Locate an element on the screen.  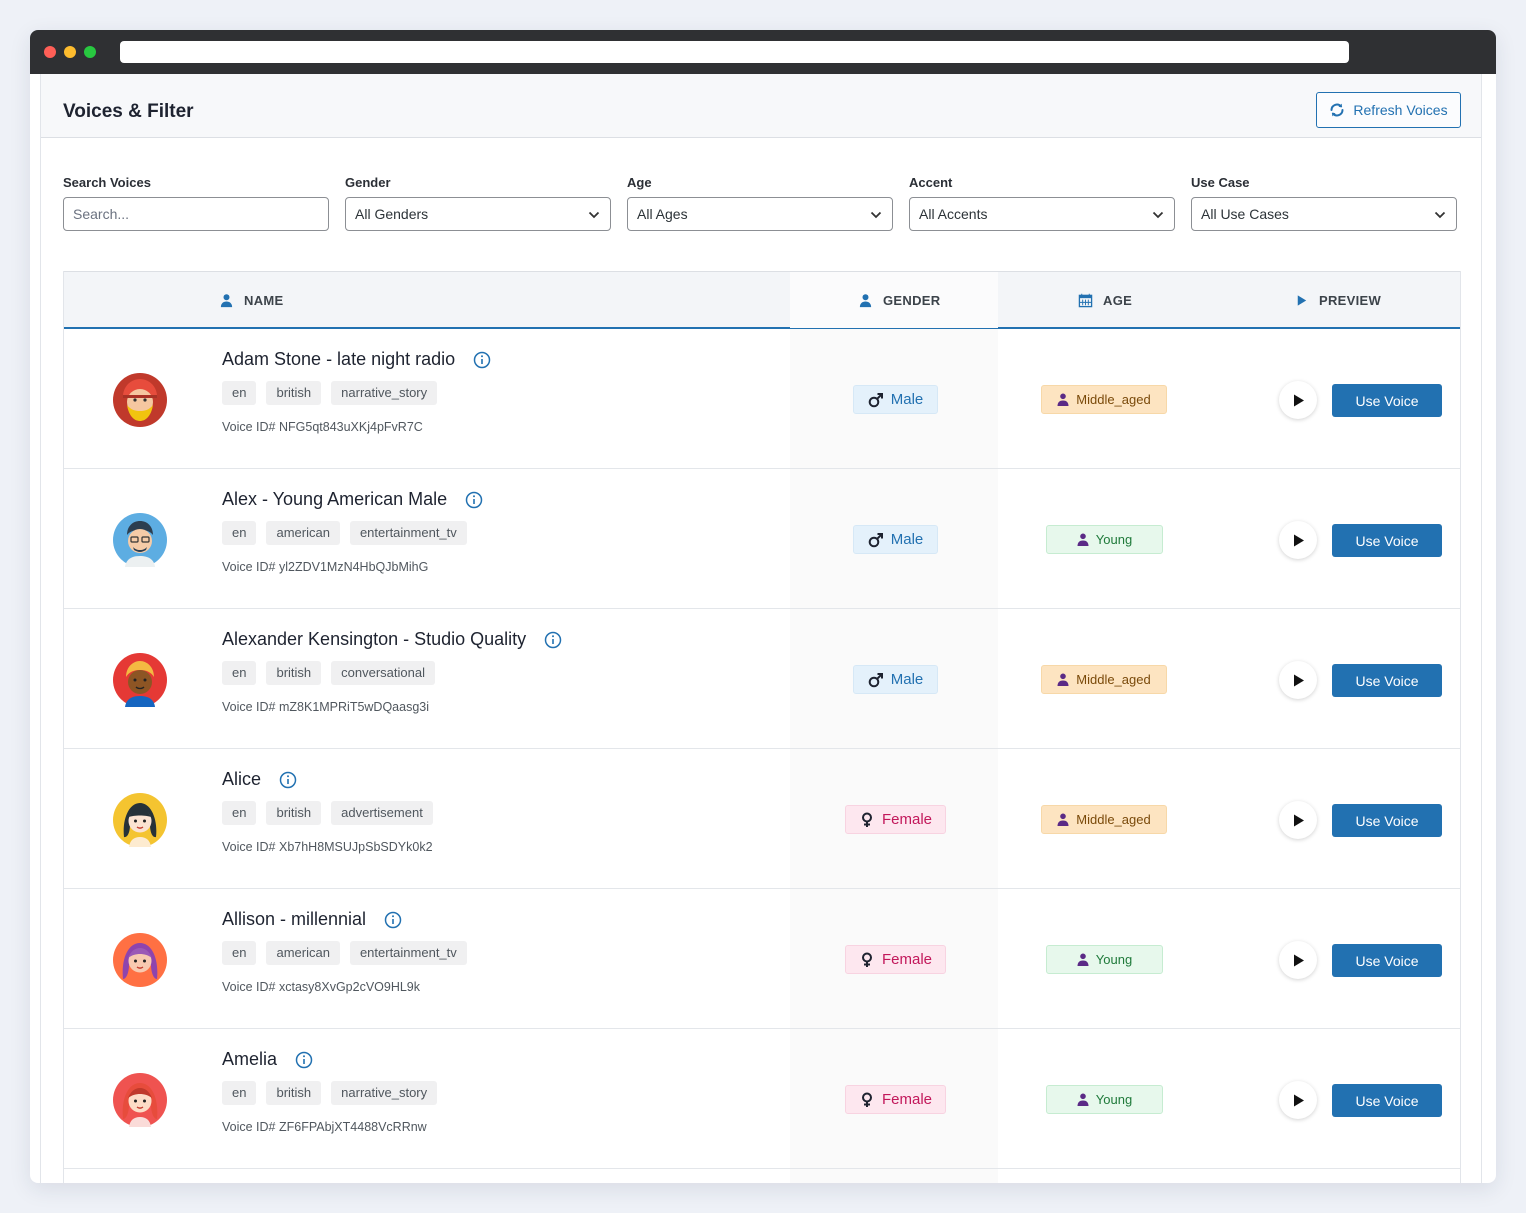
search-input is located at coordinates (200, 214).